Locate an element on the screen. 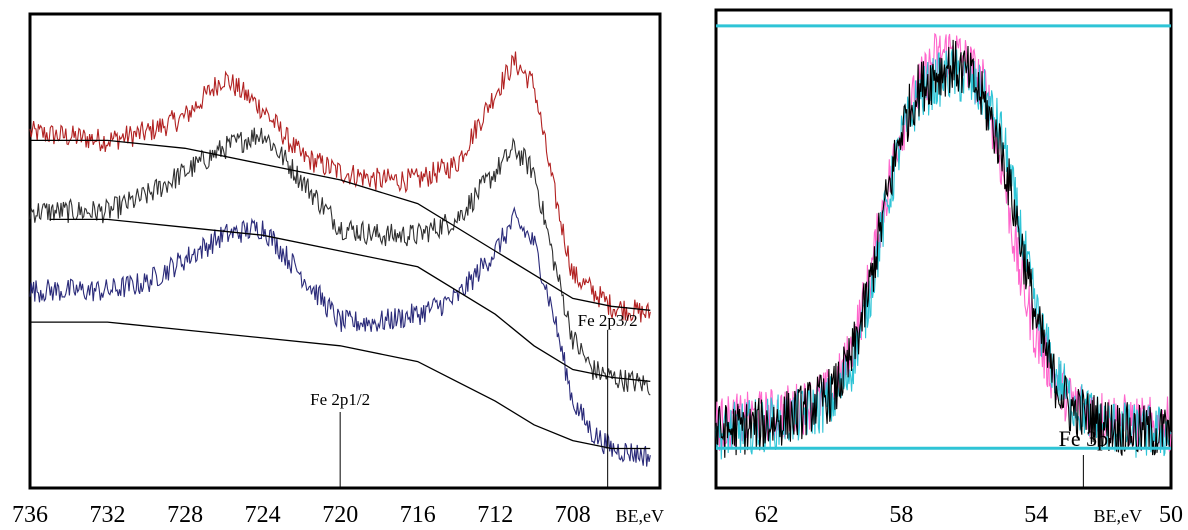  fe3p-x-tick-58: 58 is located at coordinates (901, 515).